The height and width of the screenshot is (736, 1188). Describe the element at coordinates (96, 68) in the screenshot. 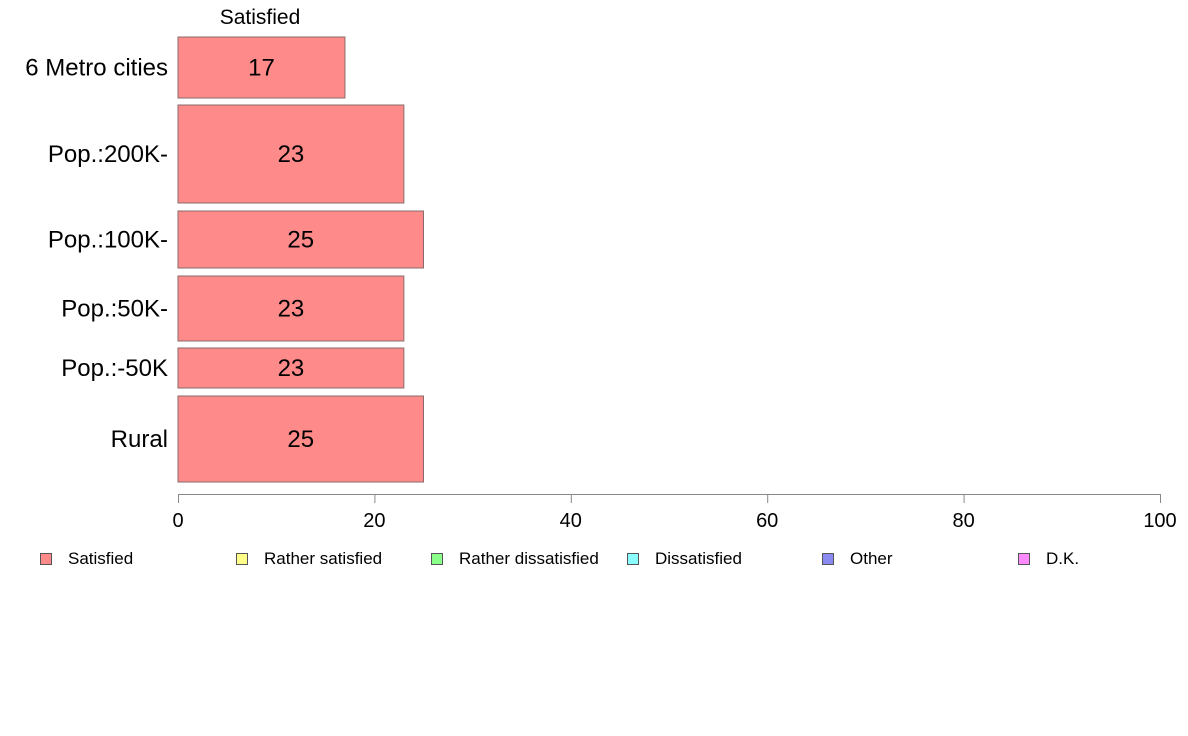

I see `category-label-0: 6 Metro cities` at that location.